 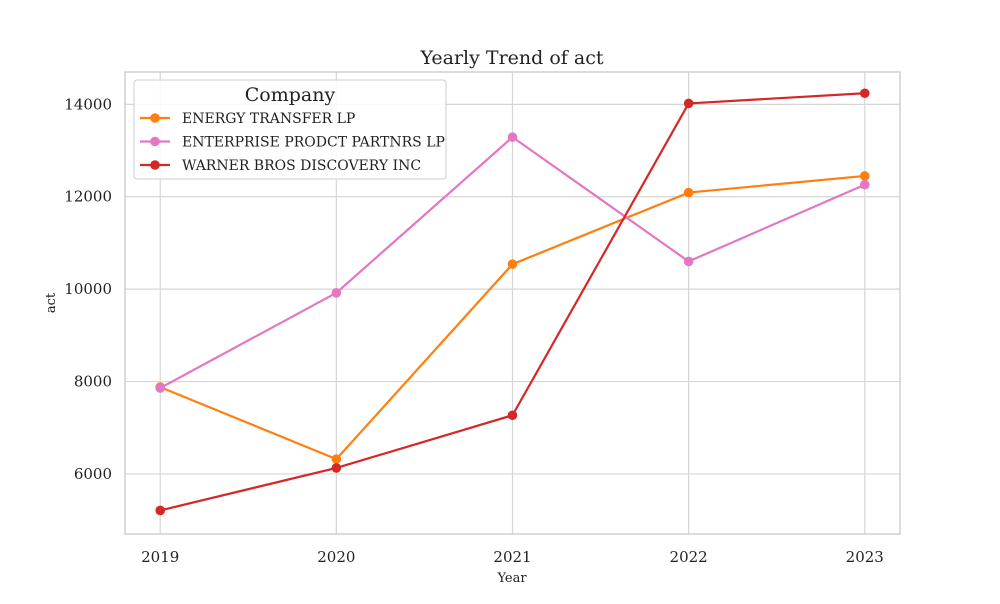 I want to click on x-tick-label: 2022, so click(x=689, y=557).